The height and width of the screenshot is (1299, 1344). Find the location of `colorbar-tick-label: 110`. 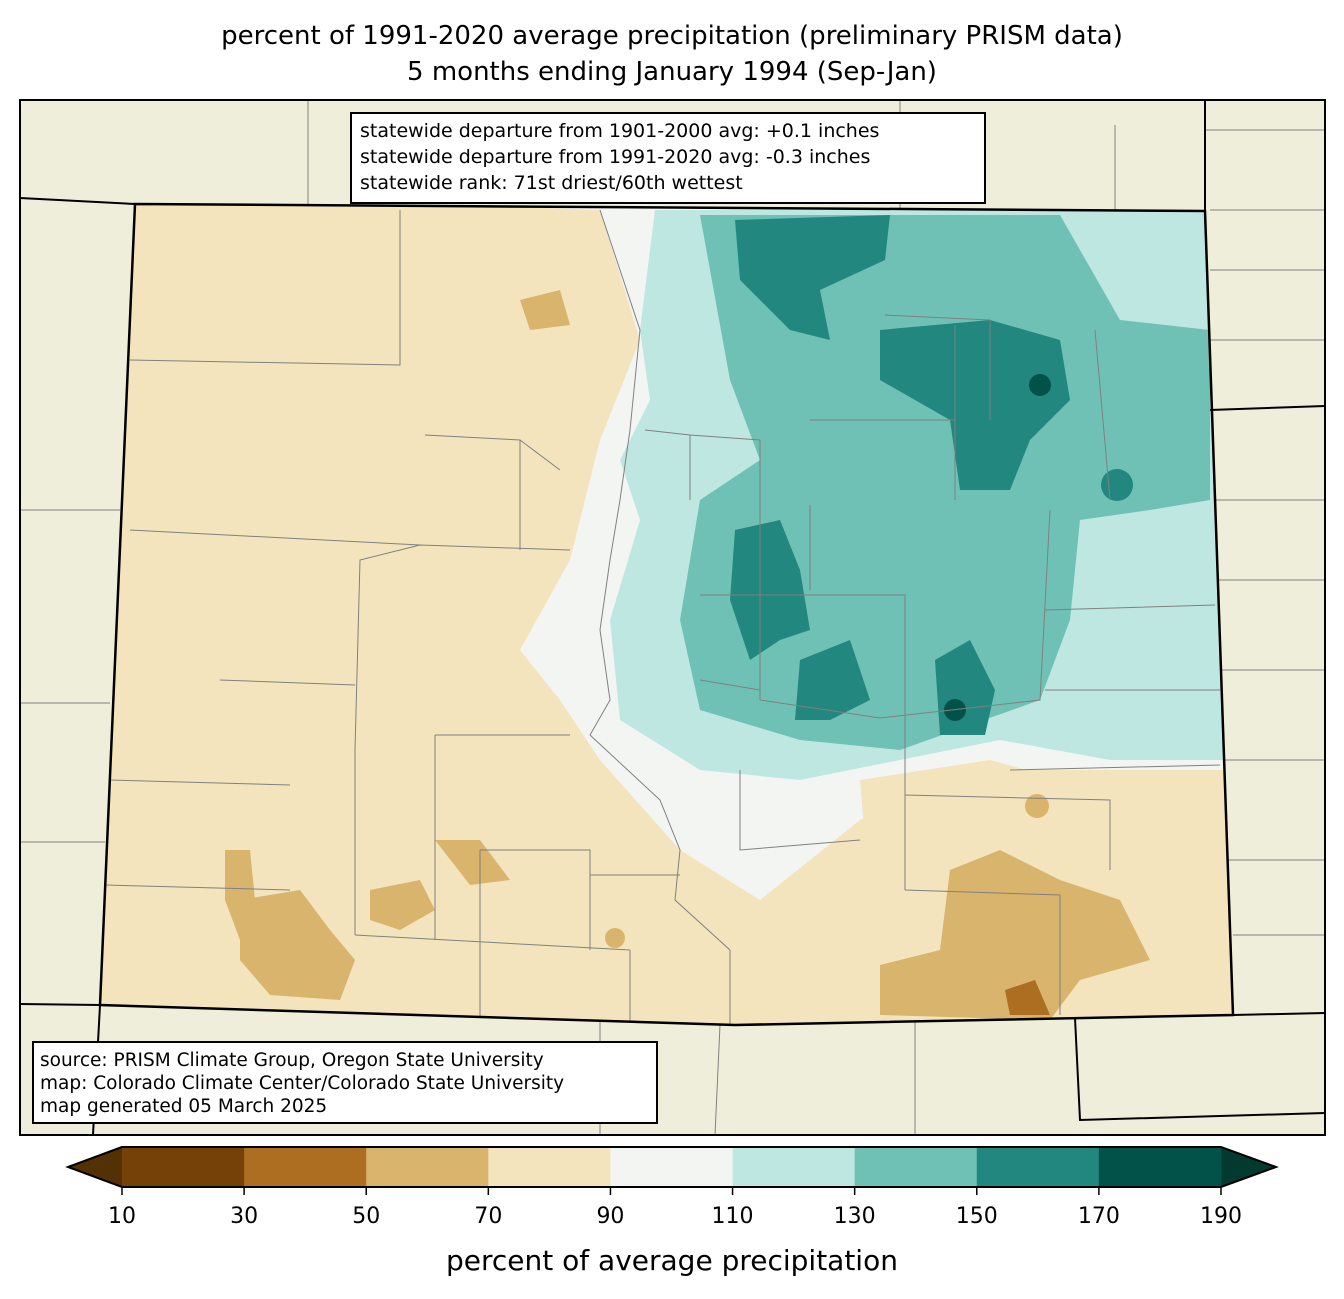

colorbar-tick-label: 110 is located at coordinates (732, 1216).